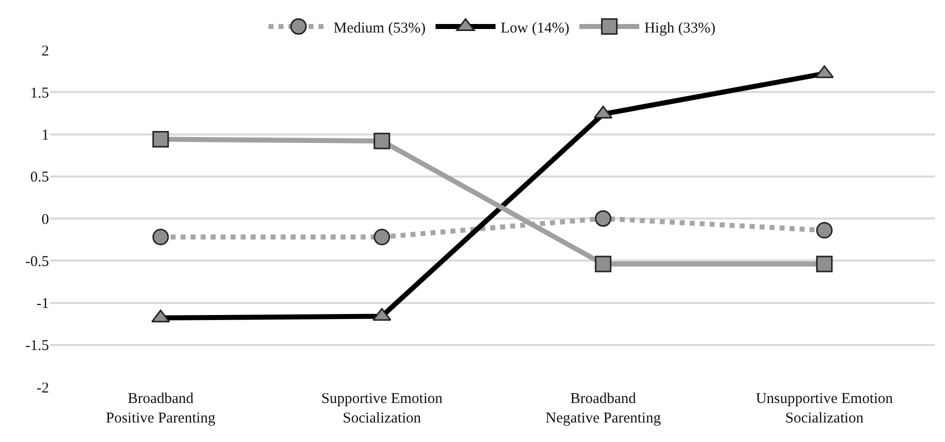  What do you see at coordinates (161, 408) in the screenshot?
I see `x-tick-label: Broadband Positive Parenting` at bounding box center [161, 408].